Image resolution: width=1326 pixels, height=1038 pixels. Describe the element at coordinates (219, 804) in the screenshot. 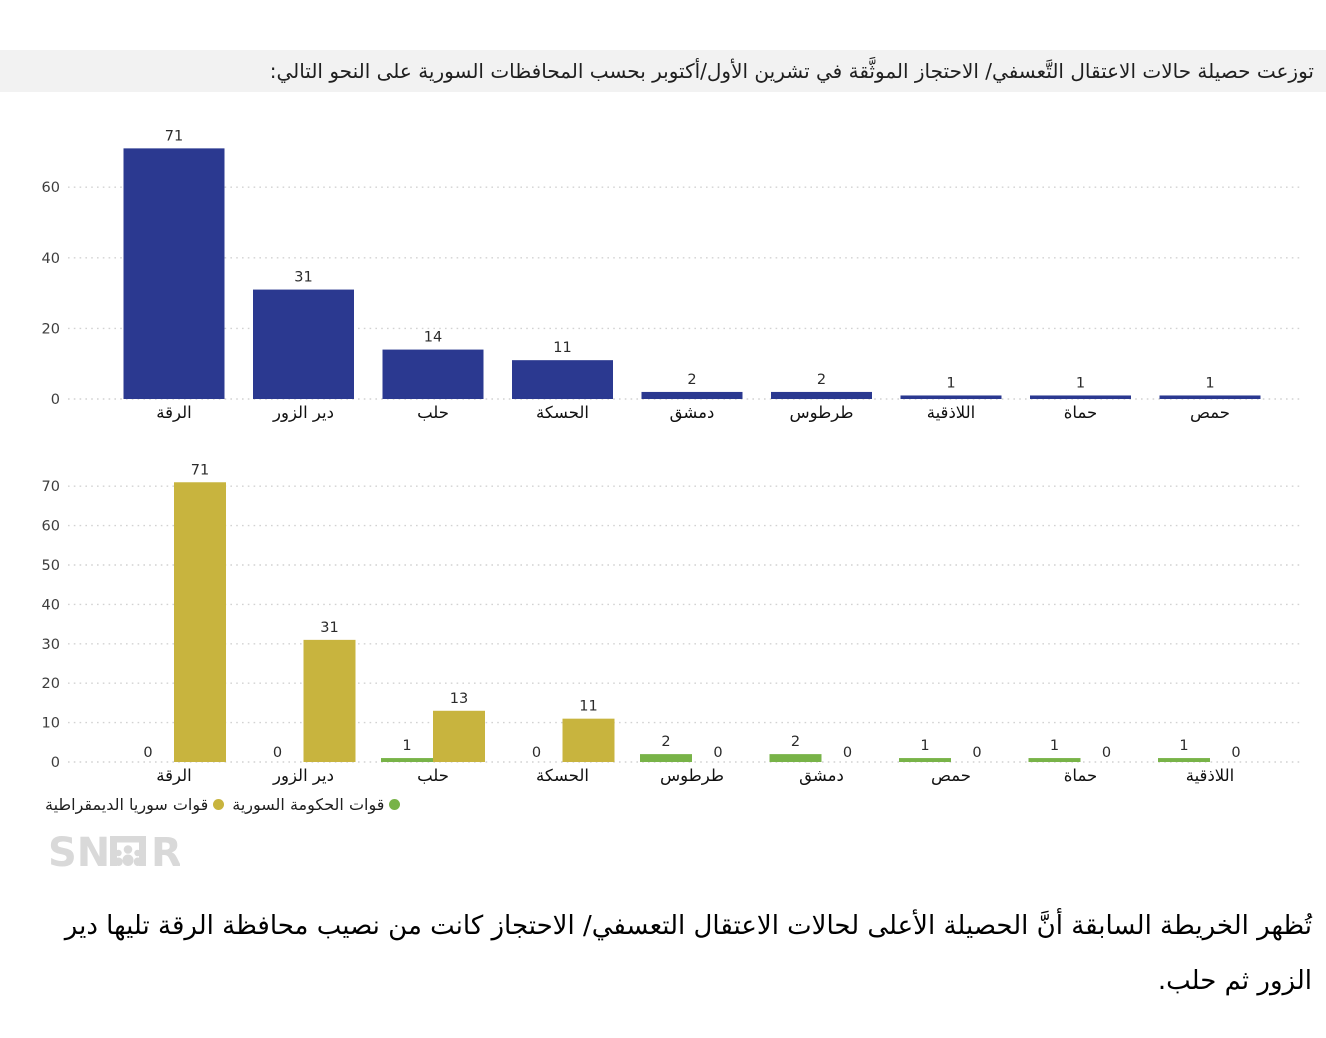

I see `legend-dot-sdf-icon` at that location.